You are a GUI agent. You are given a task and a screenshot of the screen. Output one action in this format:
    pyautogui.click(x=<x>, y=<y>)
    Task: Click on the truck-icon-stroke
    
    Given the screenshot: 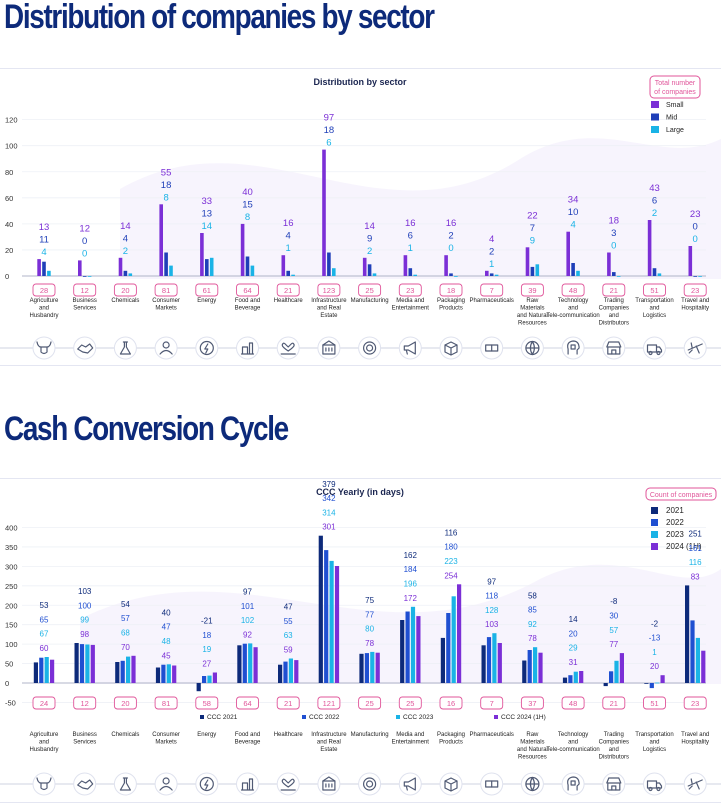 What is the action you would take?
    pyautogui.click(x=658, y=789)
    